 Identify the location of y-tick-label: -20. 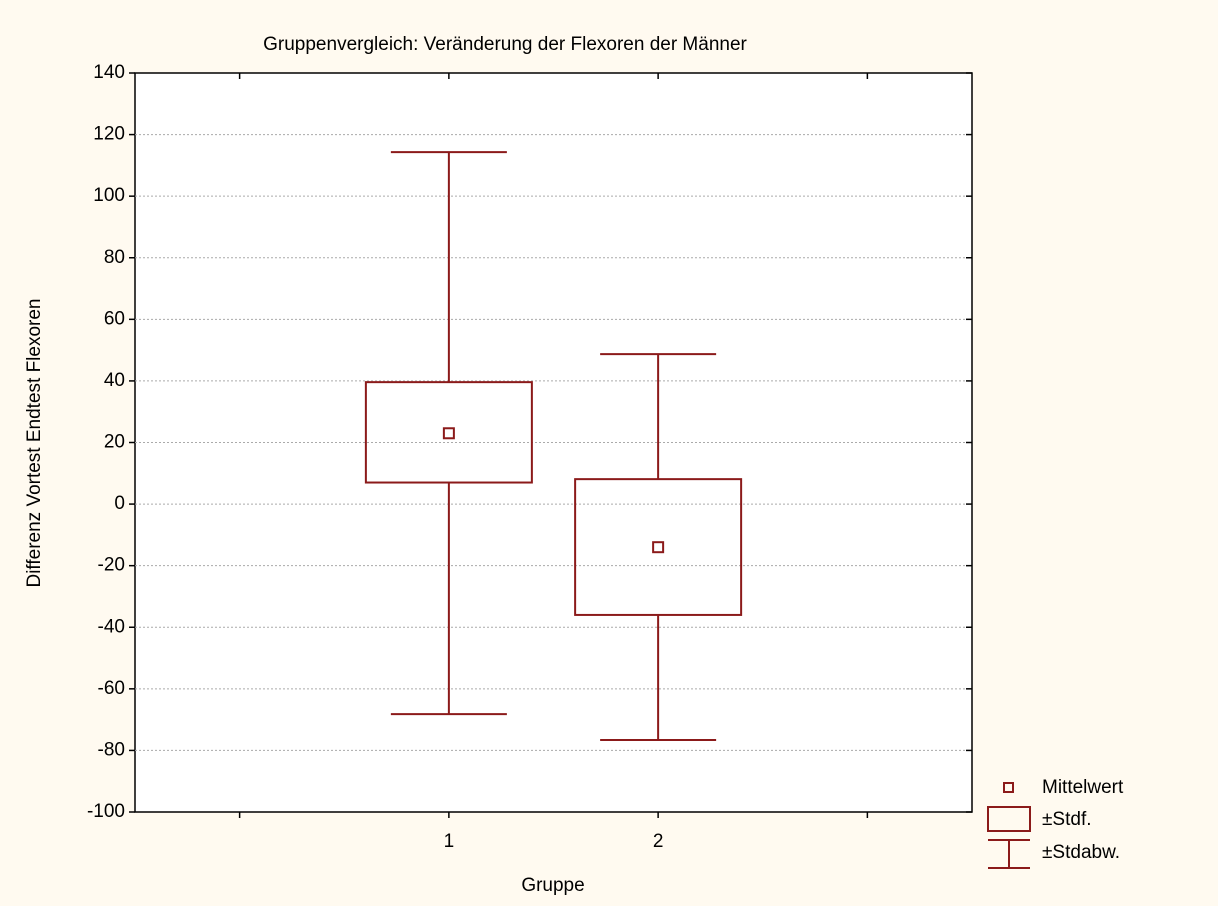
(111, 565).